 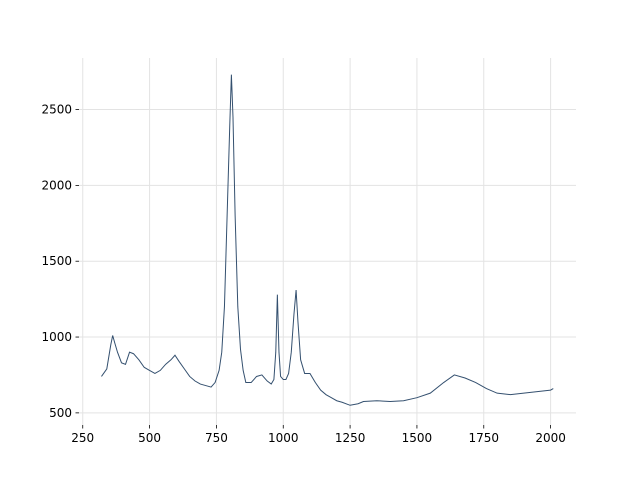 I want to click on x-tick-label: 1750, so click(x=483, y=438).